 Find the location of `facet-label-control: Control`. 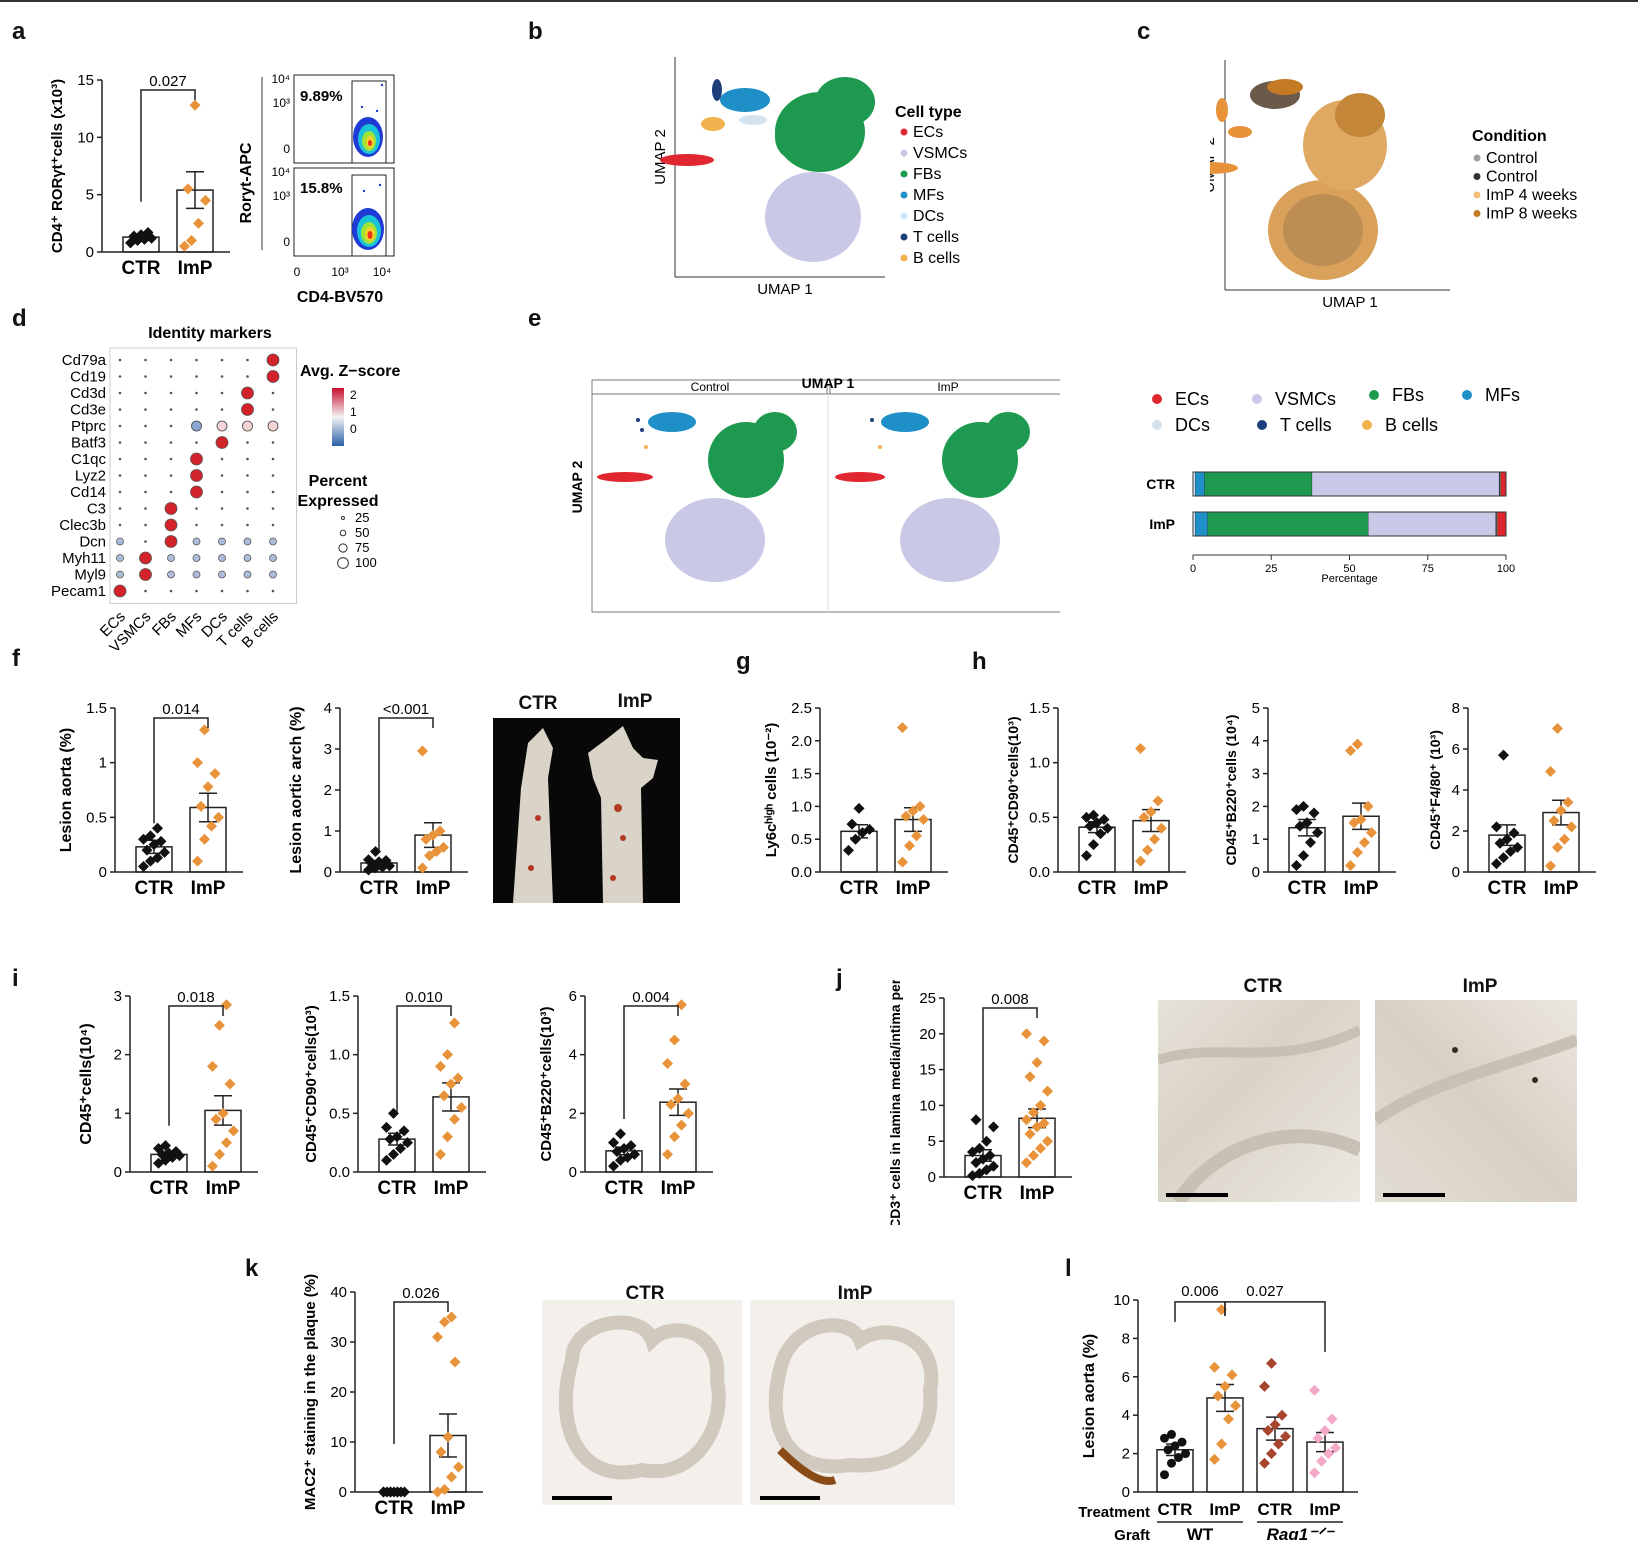

facet-label-control: Control is located at coordinates (710, 387).